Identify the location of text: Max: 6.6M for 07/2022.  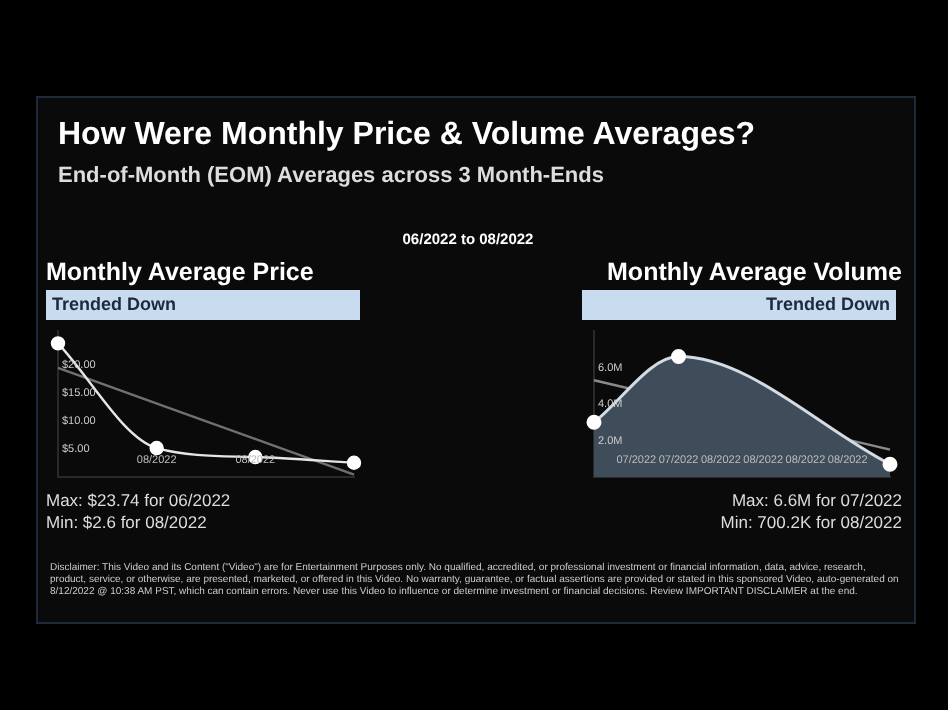
(815, 500).